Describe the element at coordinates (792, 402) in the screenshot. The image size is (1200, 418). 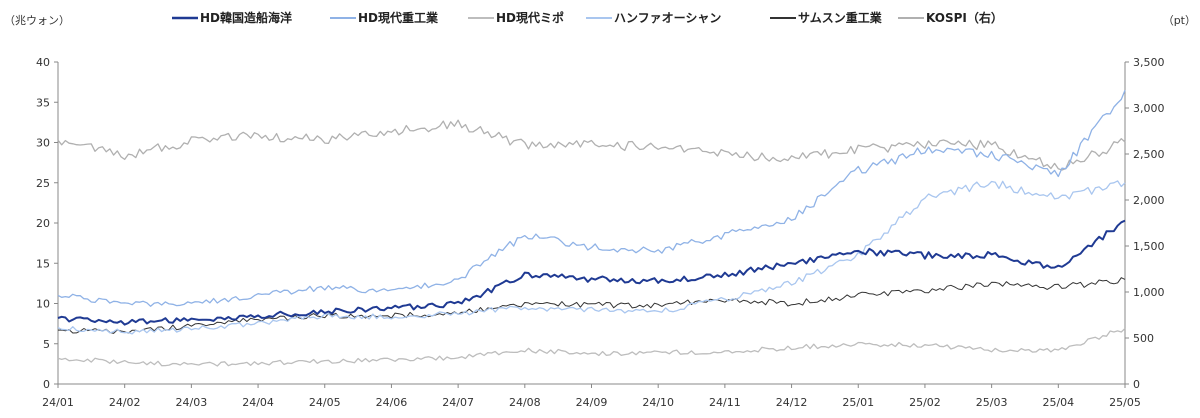
I see `x-tick: 24/12` at that location.